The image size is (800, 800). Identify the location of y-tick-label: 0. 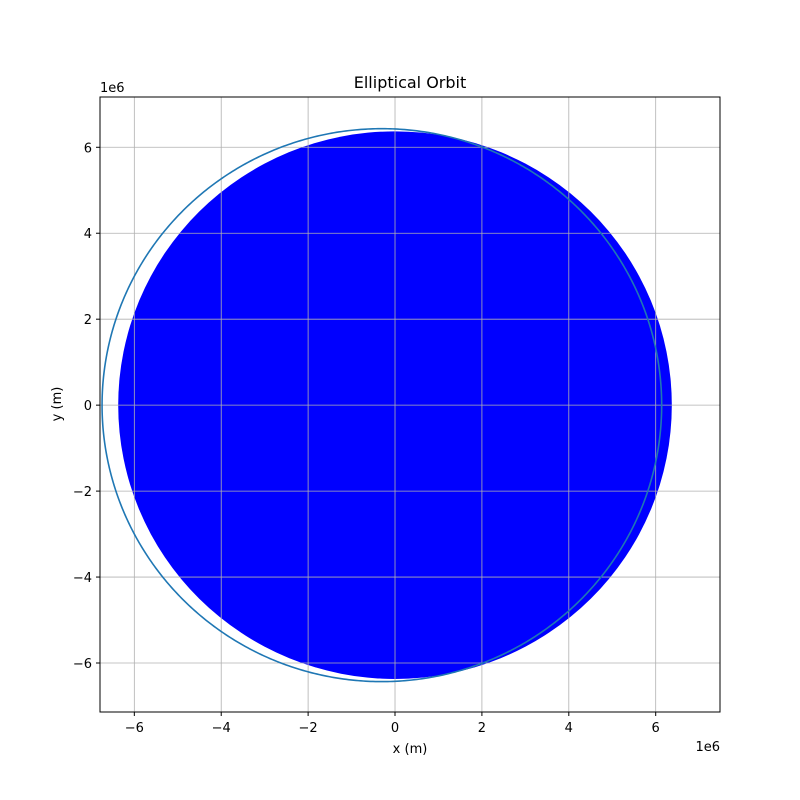
(88, 406).